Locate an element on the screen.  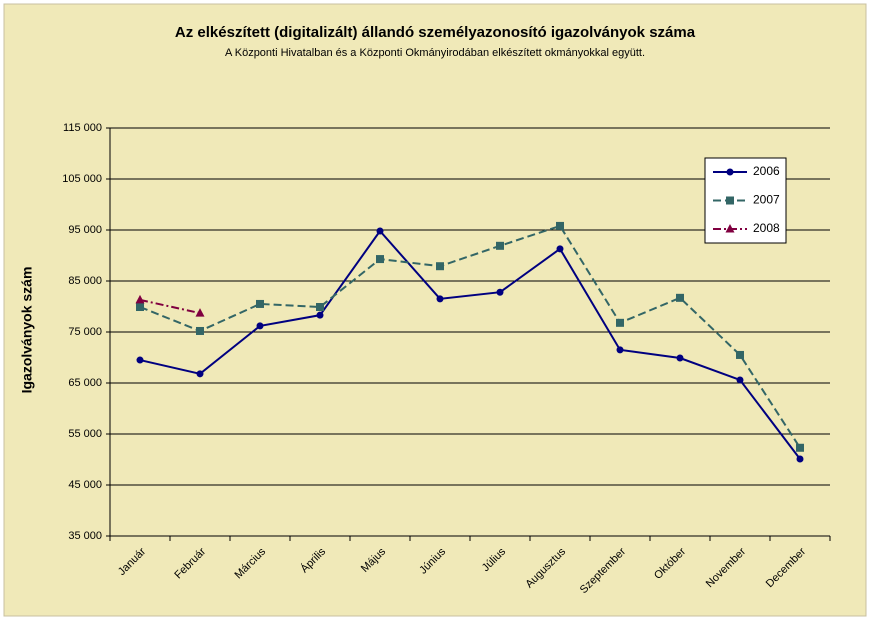
y-tick-label: 95 000 is located at coordinates (85, 230).